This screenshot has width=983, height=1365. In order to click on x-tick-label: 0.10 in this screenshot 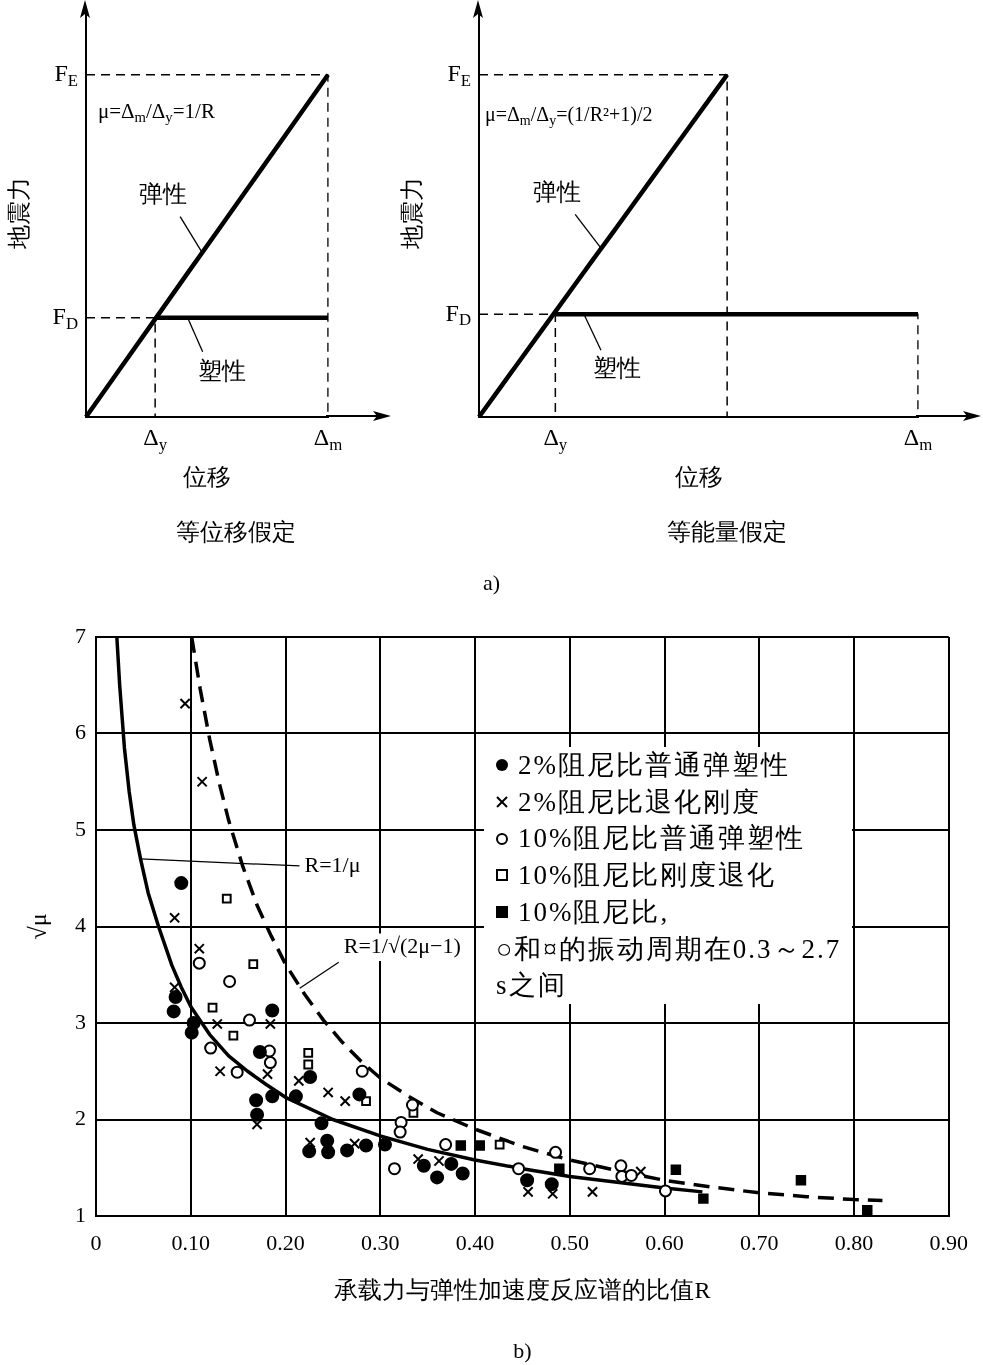, I will do `click(190, 1242)`.